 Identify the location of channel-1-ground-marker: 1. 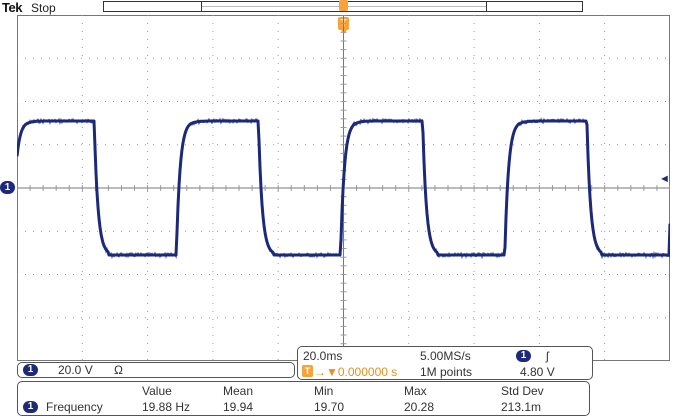
(7, 187).